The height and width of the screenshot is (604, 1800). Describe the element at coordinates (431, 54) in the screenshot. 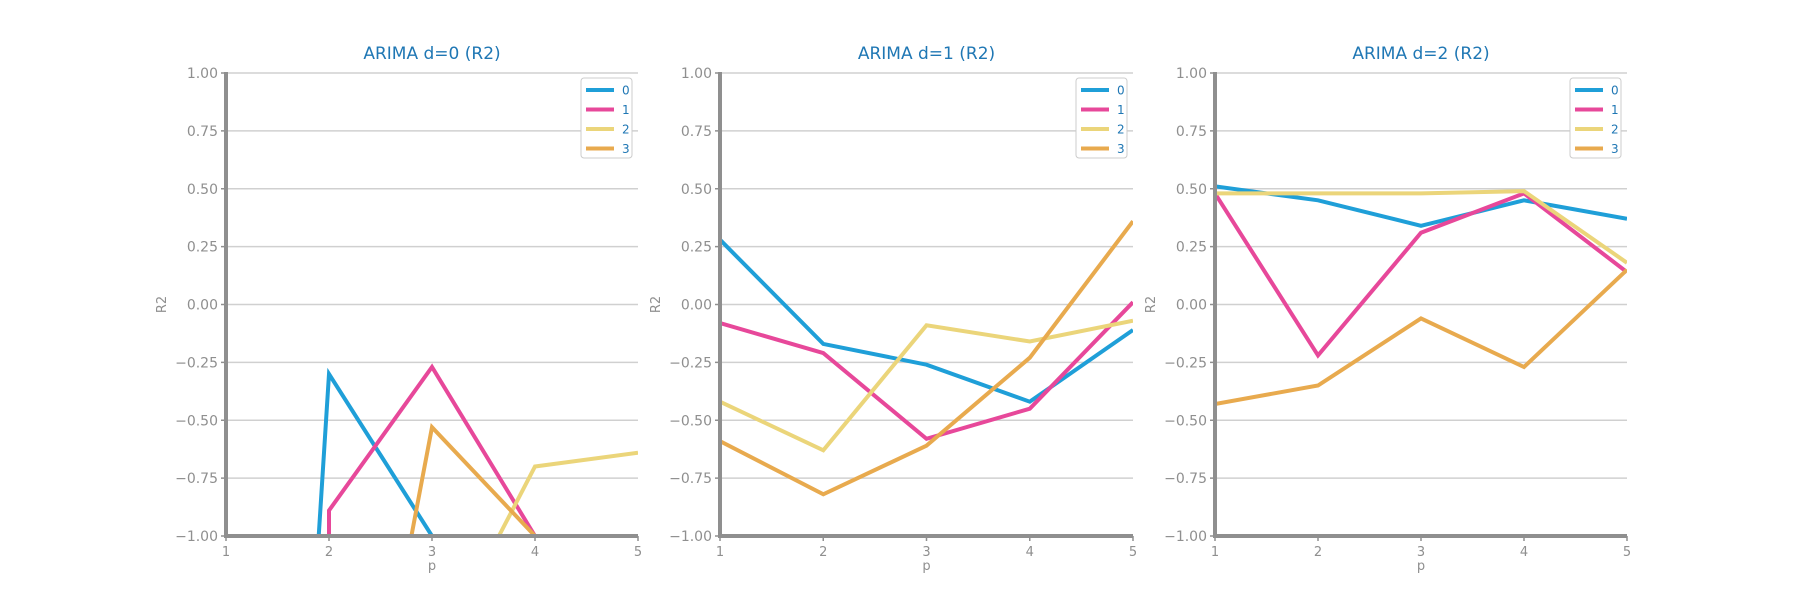

I see `chart-title: ARIMA d=0 (R2)` at that location.